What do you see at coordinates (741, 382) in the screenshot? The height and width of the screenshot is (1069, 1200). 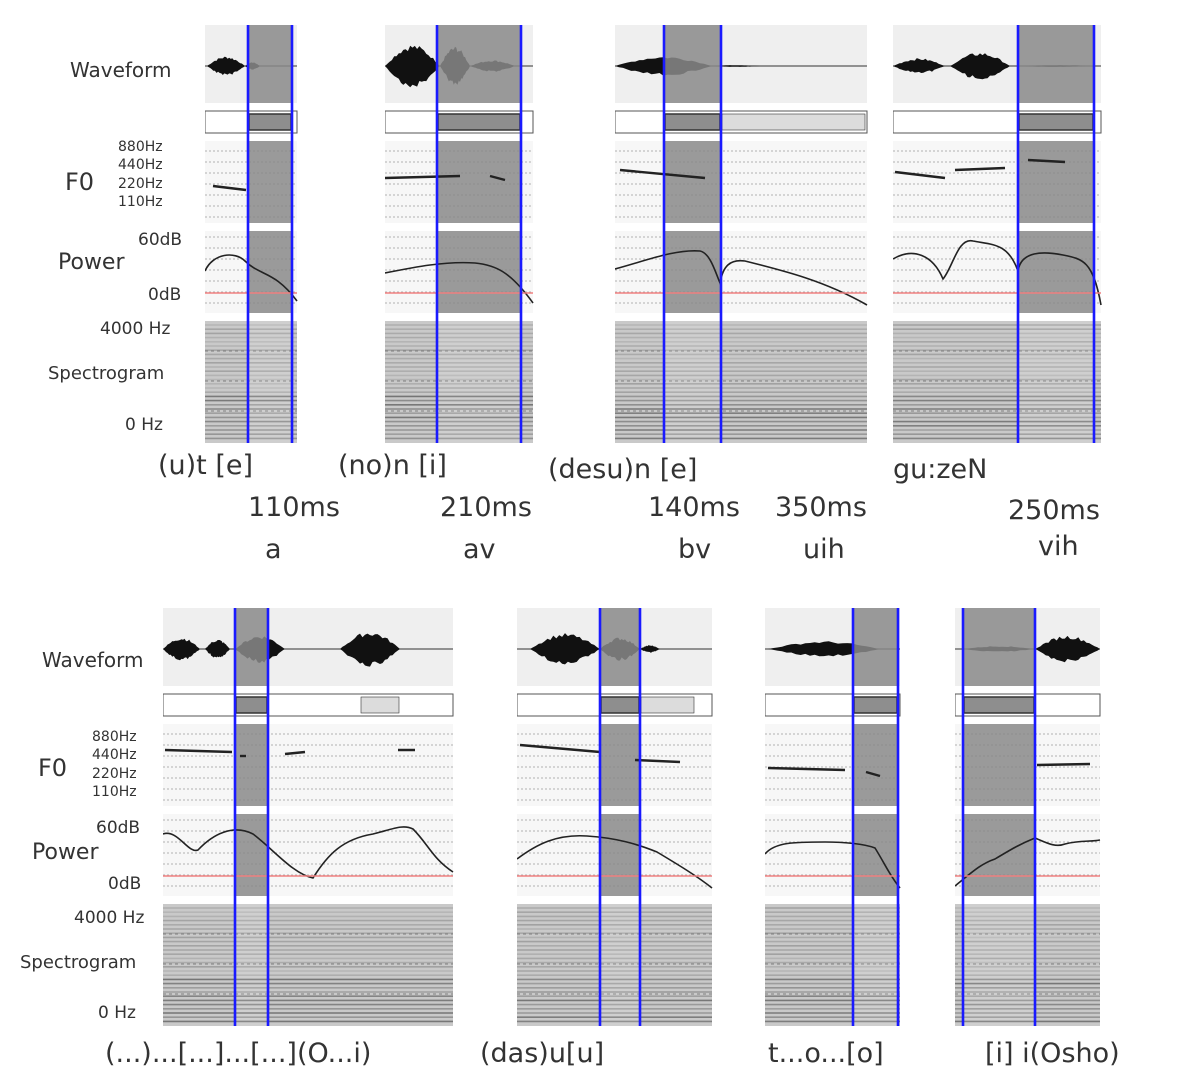 I see `top-panel-3-spectrogram` at bounding box center [741, 382].